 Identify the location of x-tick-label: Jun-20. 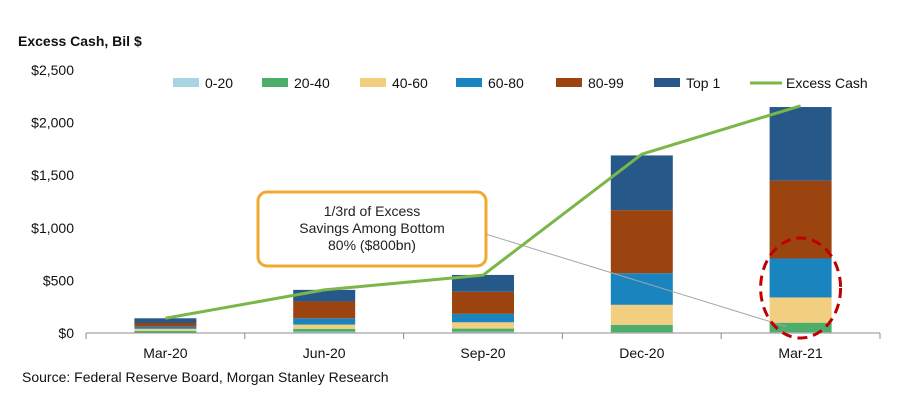
(324, 353).